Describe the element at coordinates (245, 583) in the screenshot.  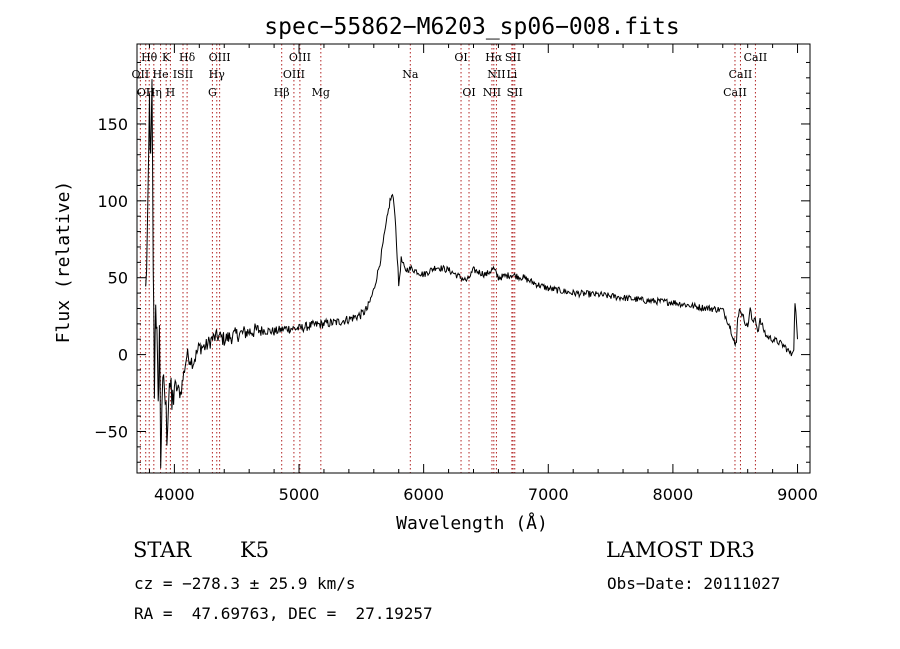
I see `redshift-readout: cz = −278.3 ± 25.9 km/s` at that location.